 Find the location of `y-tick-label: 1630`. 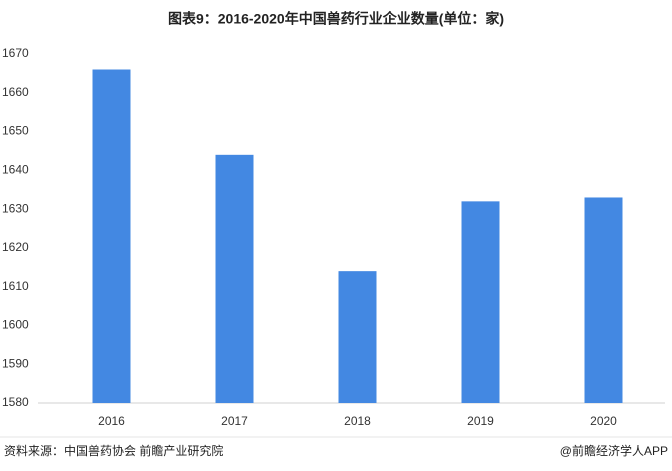

y-tick-label: 1630 is located at coordinates (15, 208).